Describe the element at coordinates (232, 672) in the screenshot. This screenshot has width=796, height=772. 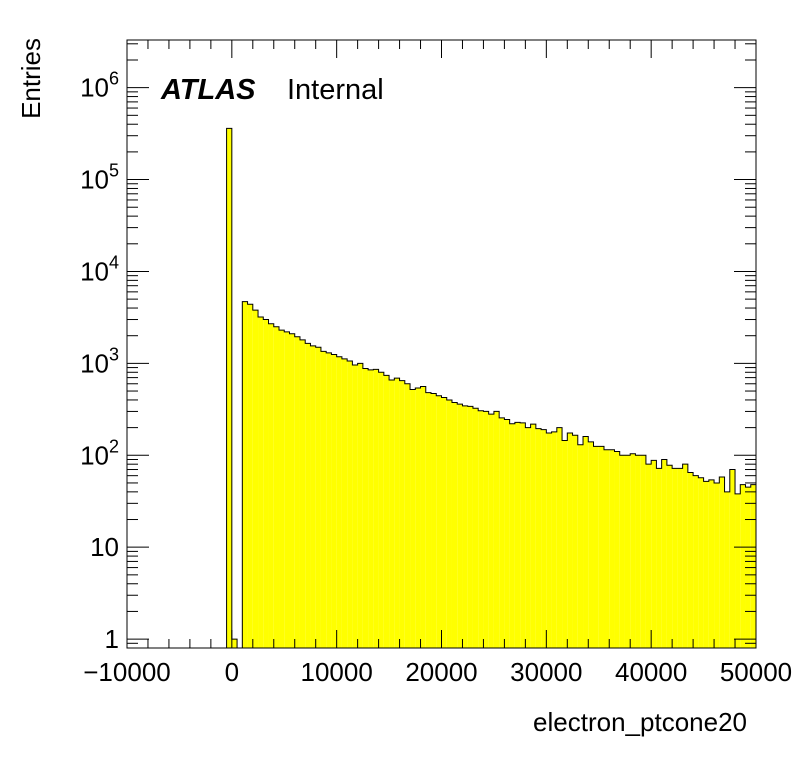
I see `x-tick-label: 0` at that location.